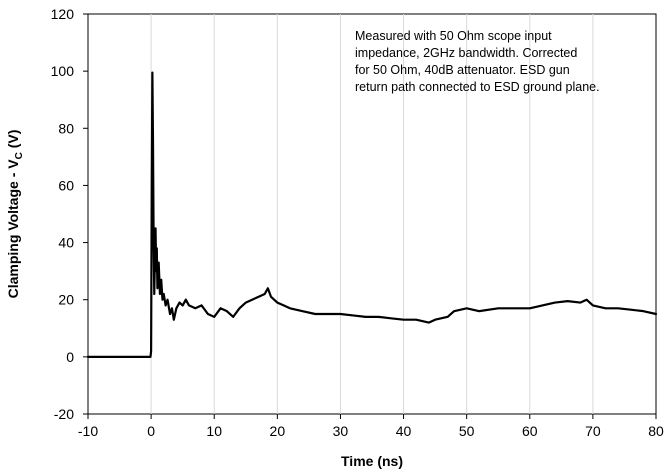  What do you see at coordinates (151, 431) in the screenshot?
I see `x-tick-label: 0` at bounding box center [151, 431].